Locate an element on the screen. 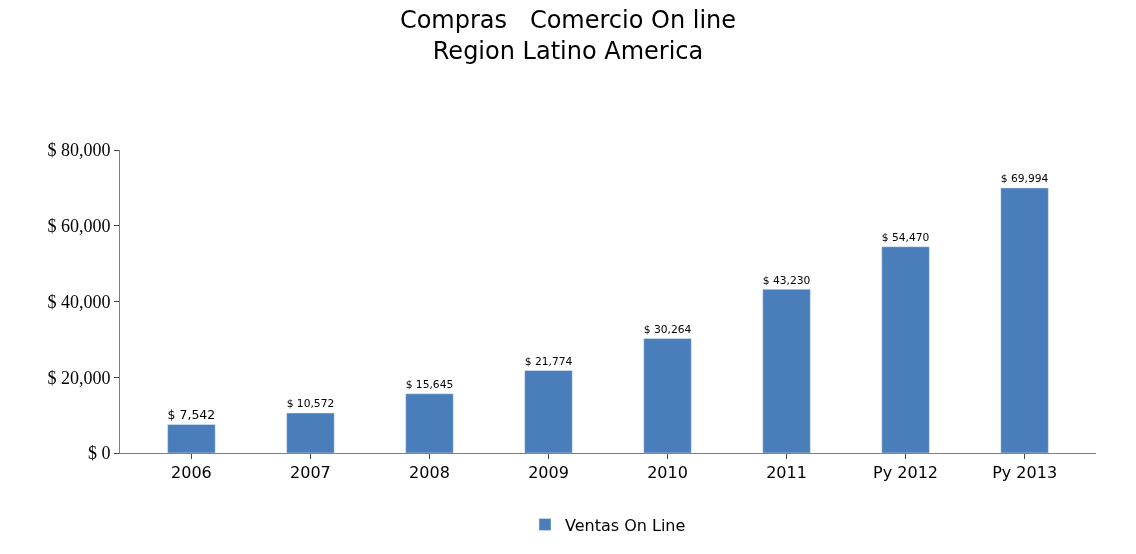 Image resolution: width=1136 pixels, height=554 pixels. data-label: $ 15,645 is located at coordinates (429, 385).